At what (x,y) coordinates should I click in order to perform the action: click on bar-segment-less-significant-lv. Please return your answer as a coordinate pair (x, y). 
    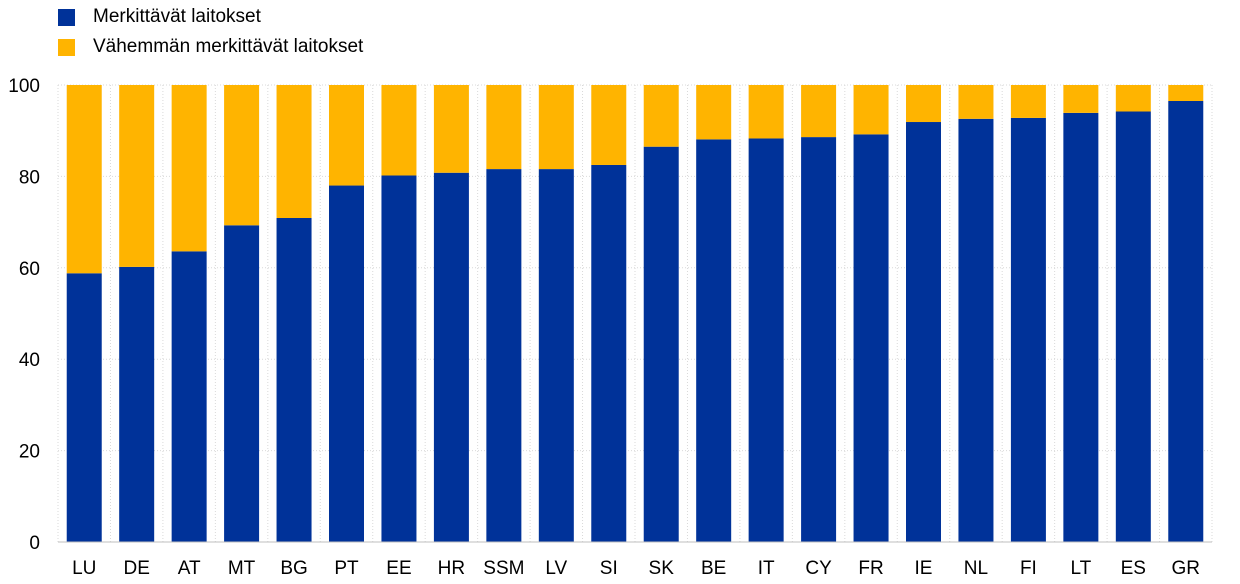
    Looking at the image, I should click on (556, 127).